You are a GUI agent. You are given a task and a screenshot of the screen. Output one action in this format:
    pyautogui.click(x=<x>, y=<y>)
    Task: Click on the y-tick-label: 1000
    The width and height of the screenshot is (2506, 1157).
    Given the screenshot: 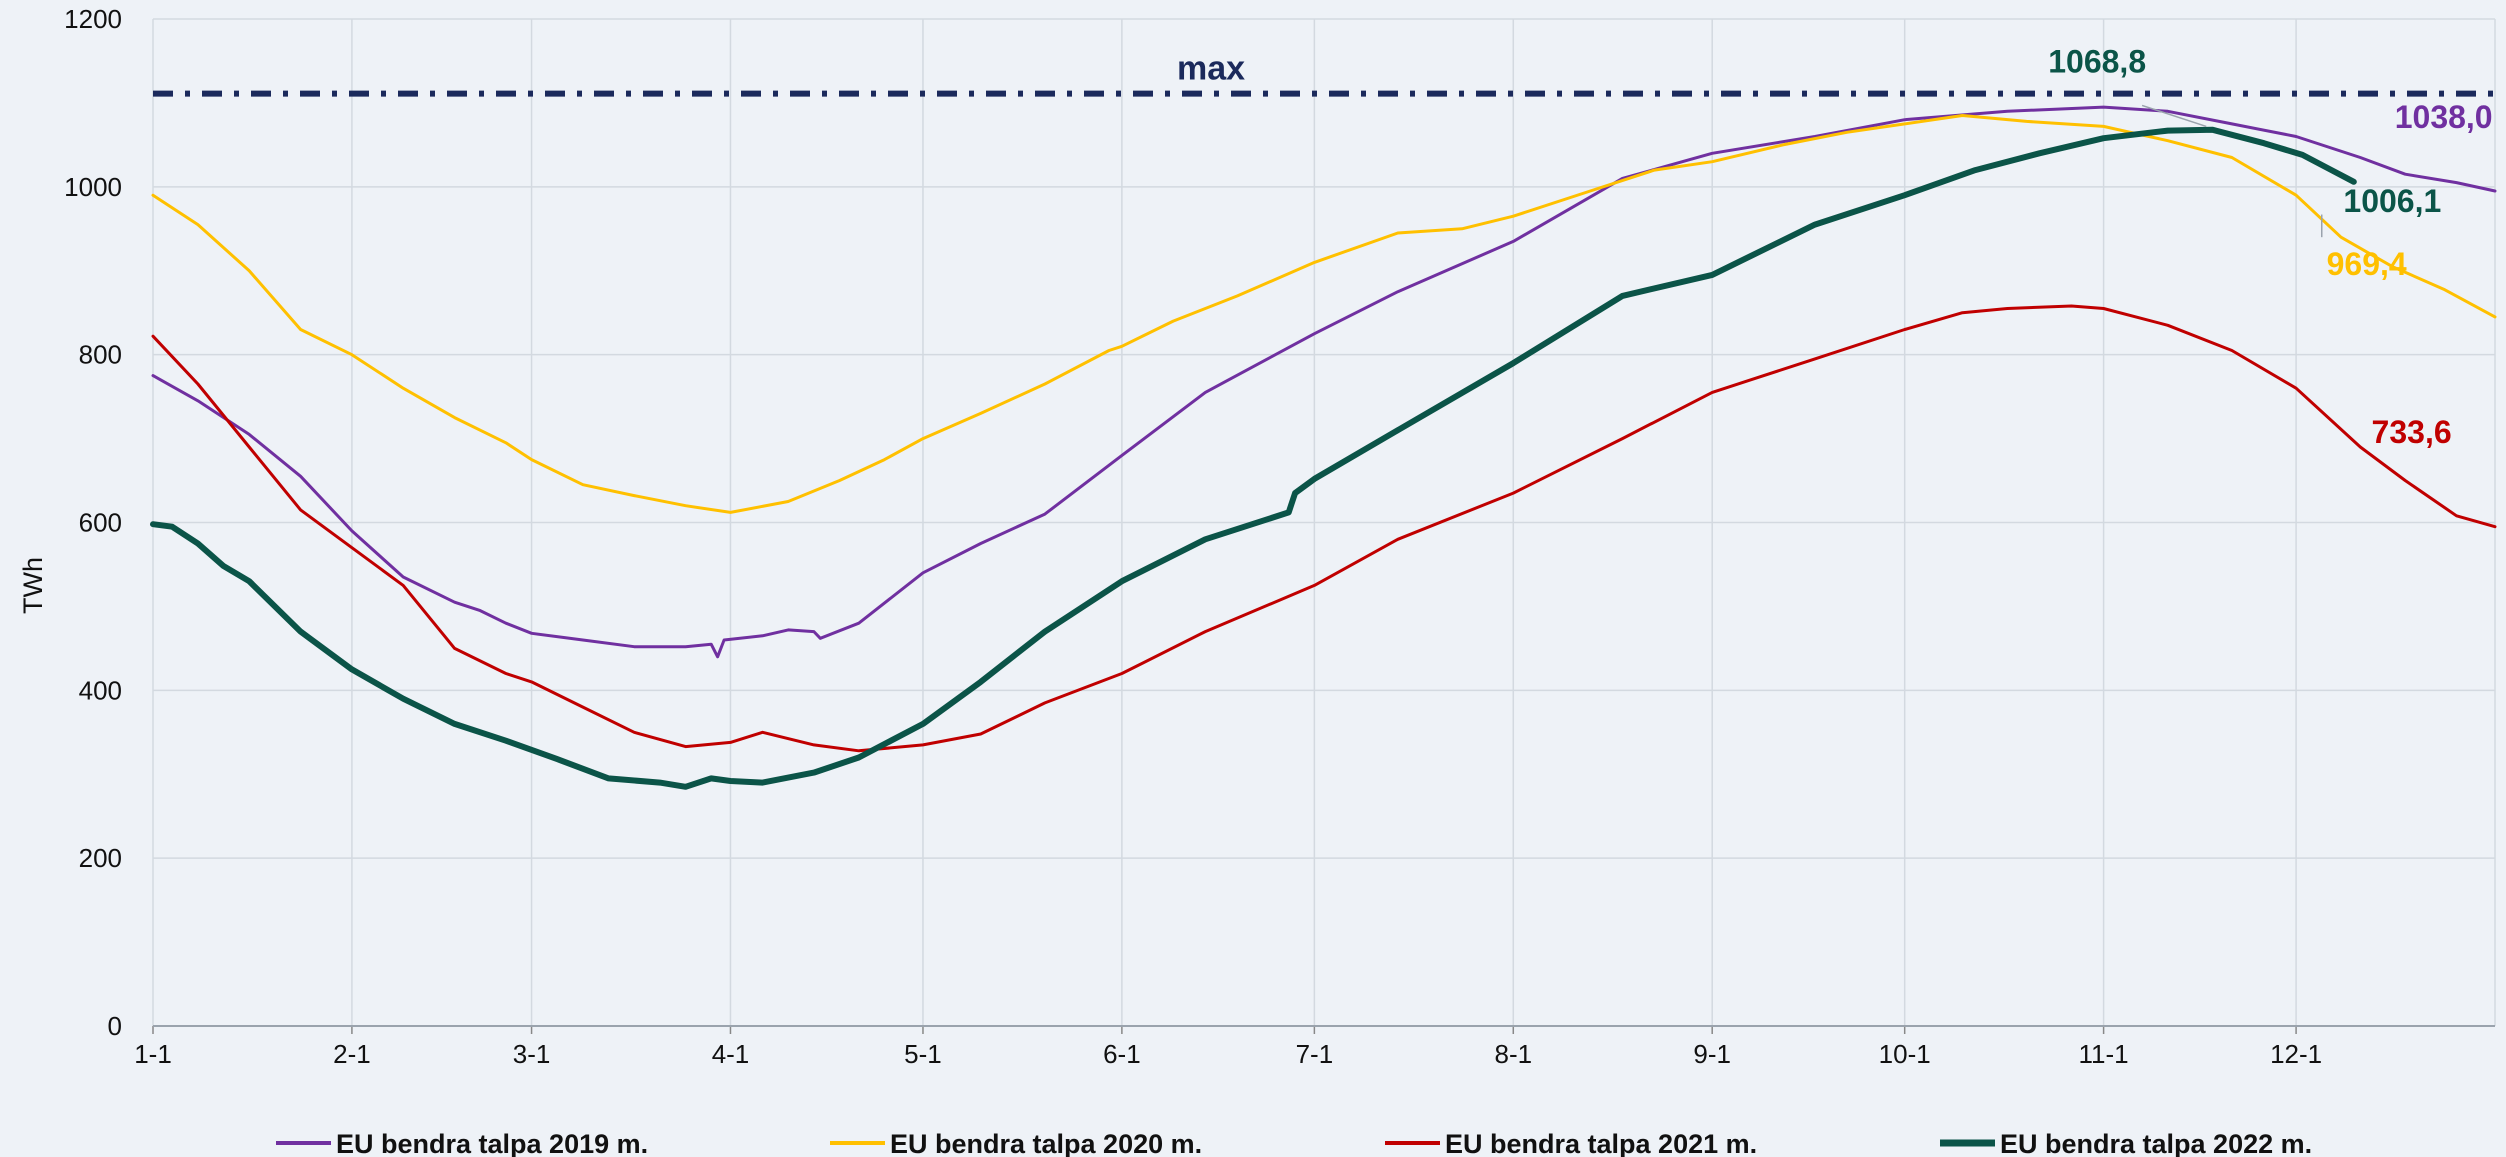 What is the action you would take?
    pyautogui.click(x=93, y=187)
    